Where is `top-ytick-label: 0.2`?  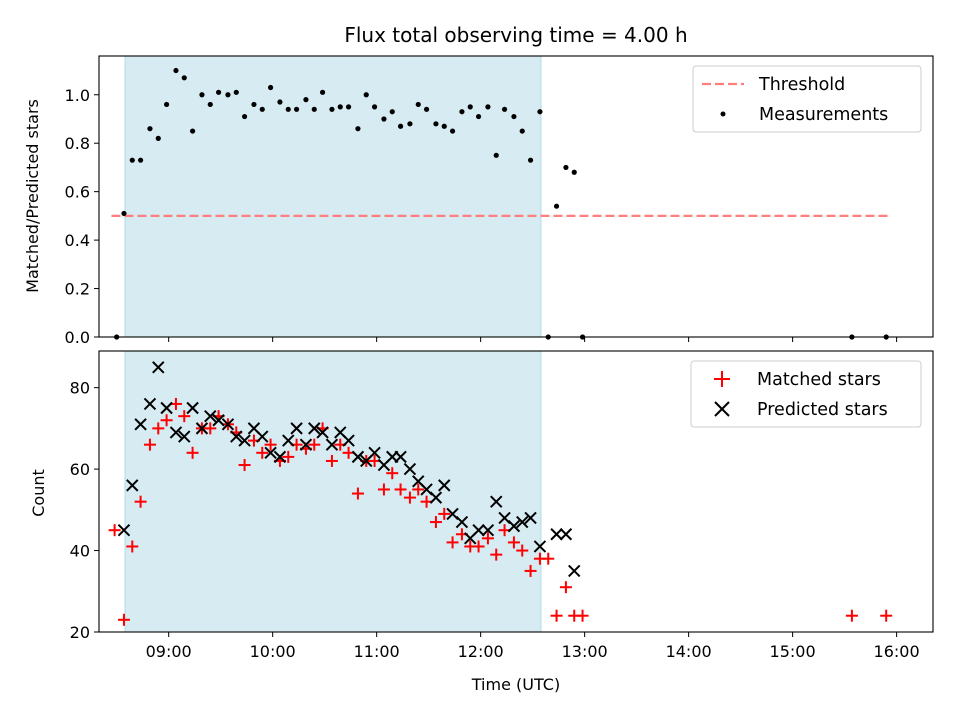 top-ytick-label: 0.2 is located at coordinates (77, 289).